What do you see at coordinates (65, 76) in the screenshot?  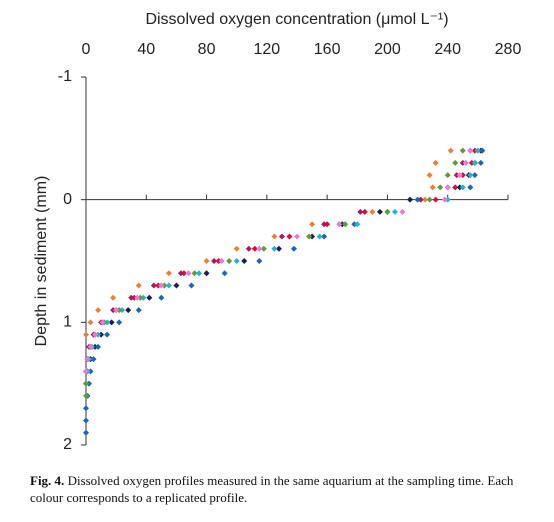 I see `y-tick-label: -1` at bounding box center [65, 76].